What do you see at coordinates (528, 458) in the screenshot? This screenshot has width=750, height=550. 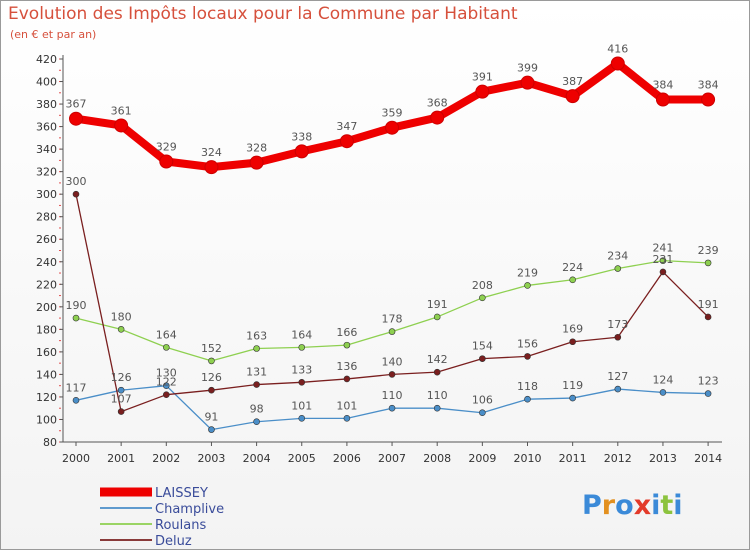 I see `x-tick-label: 2010` at bounding box center [528, 458].